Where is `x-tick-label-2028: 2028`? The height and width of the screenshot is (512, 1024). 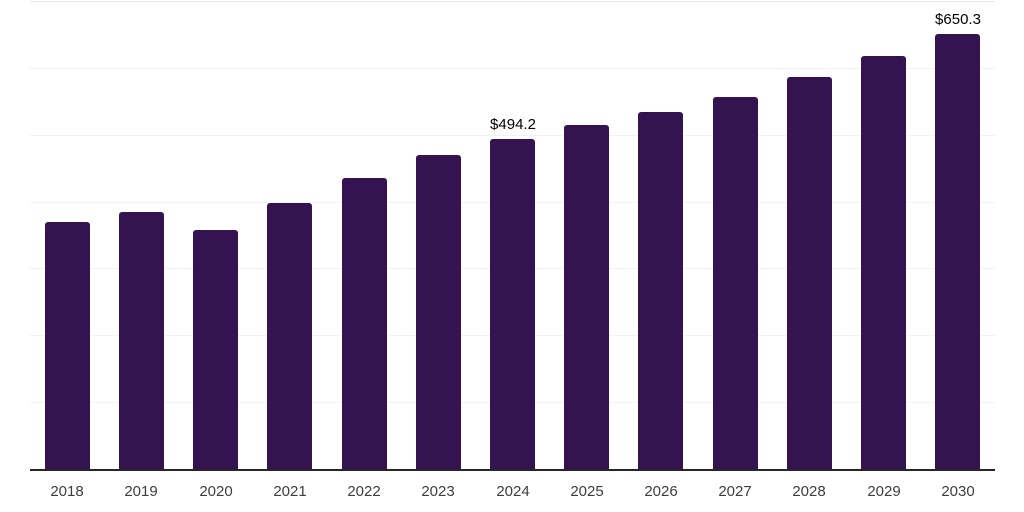 x-tick-label-2028: 2028 is located at coordinates (809, 491).